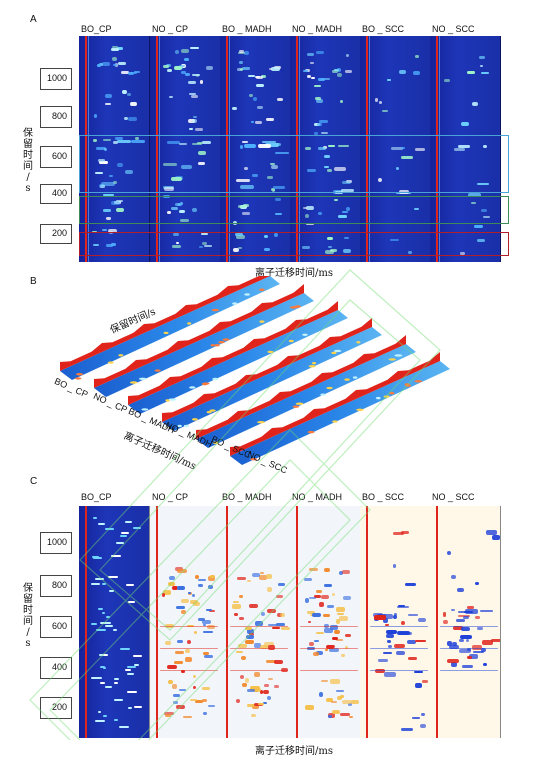 This screenshot has height=763, width=554. I want to click on panel-c-x-axis-label: 离子迁移时间/ms, so click(294, 751).